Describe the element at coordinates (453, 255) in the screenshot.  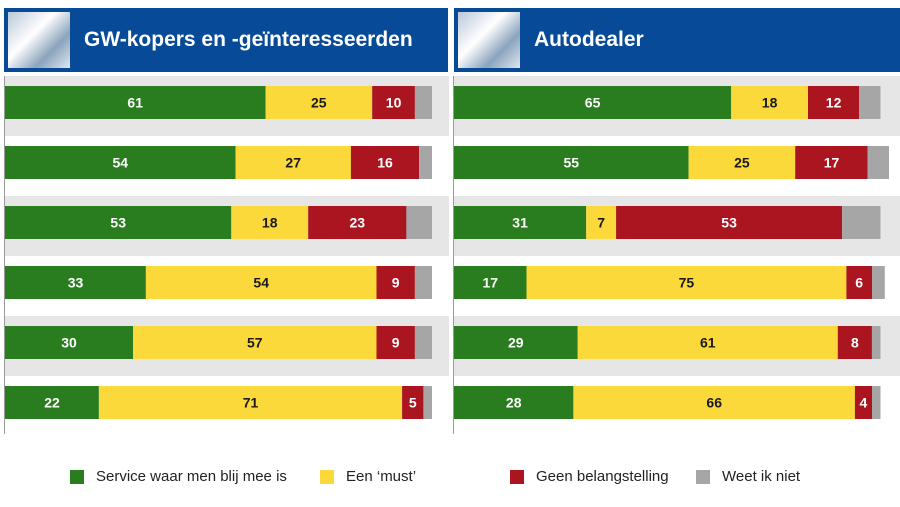
I see `right-chart-axis` at that location.